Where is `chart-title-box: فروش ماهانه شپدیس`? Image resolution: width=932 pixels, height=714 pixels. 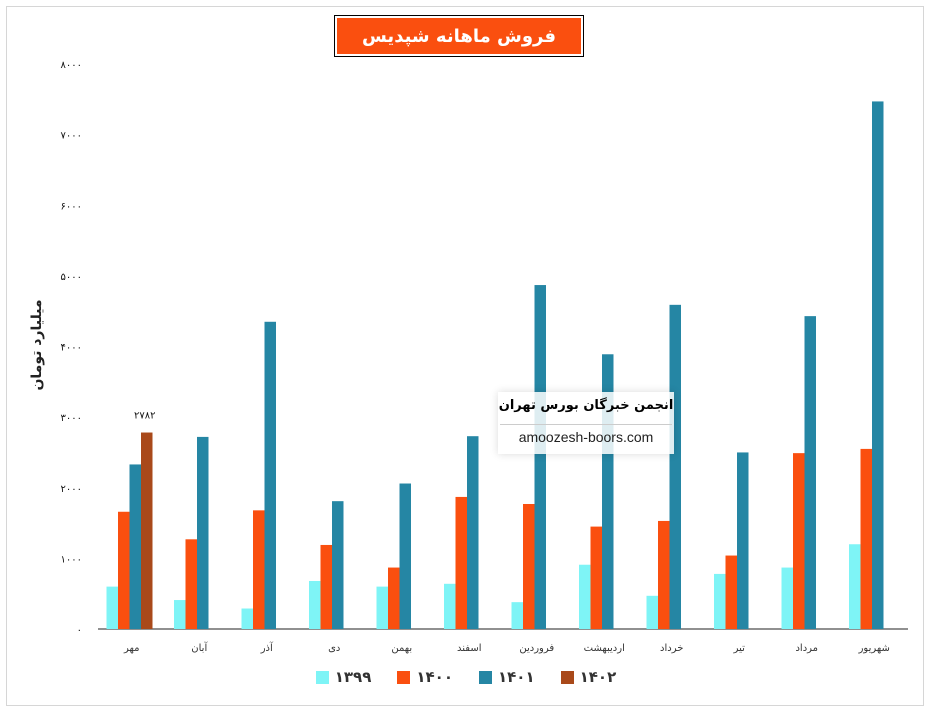
chart-title-box: فروش ماهانه شپدیس is located at coordinates (459, 36).